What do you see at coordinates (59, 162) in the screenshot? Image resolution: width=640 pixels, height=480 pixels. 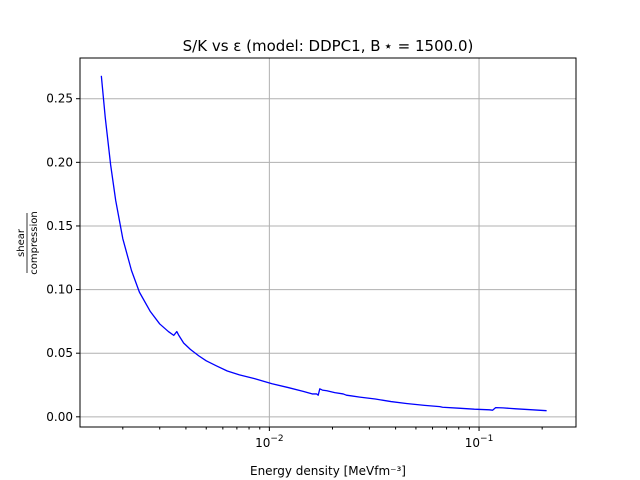 I see `y-tick-label: 0.20` at bounding box center [59, 162].